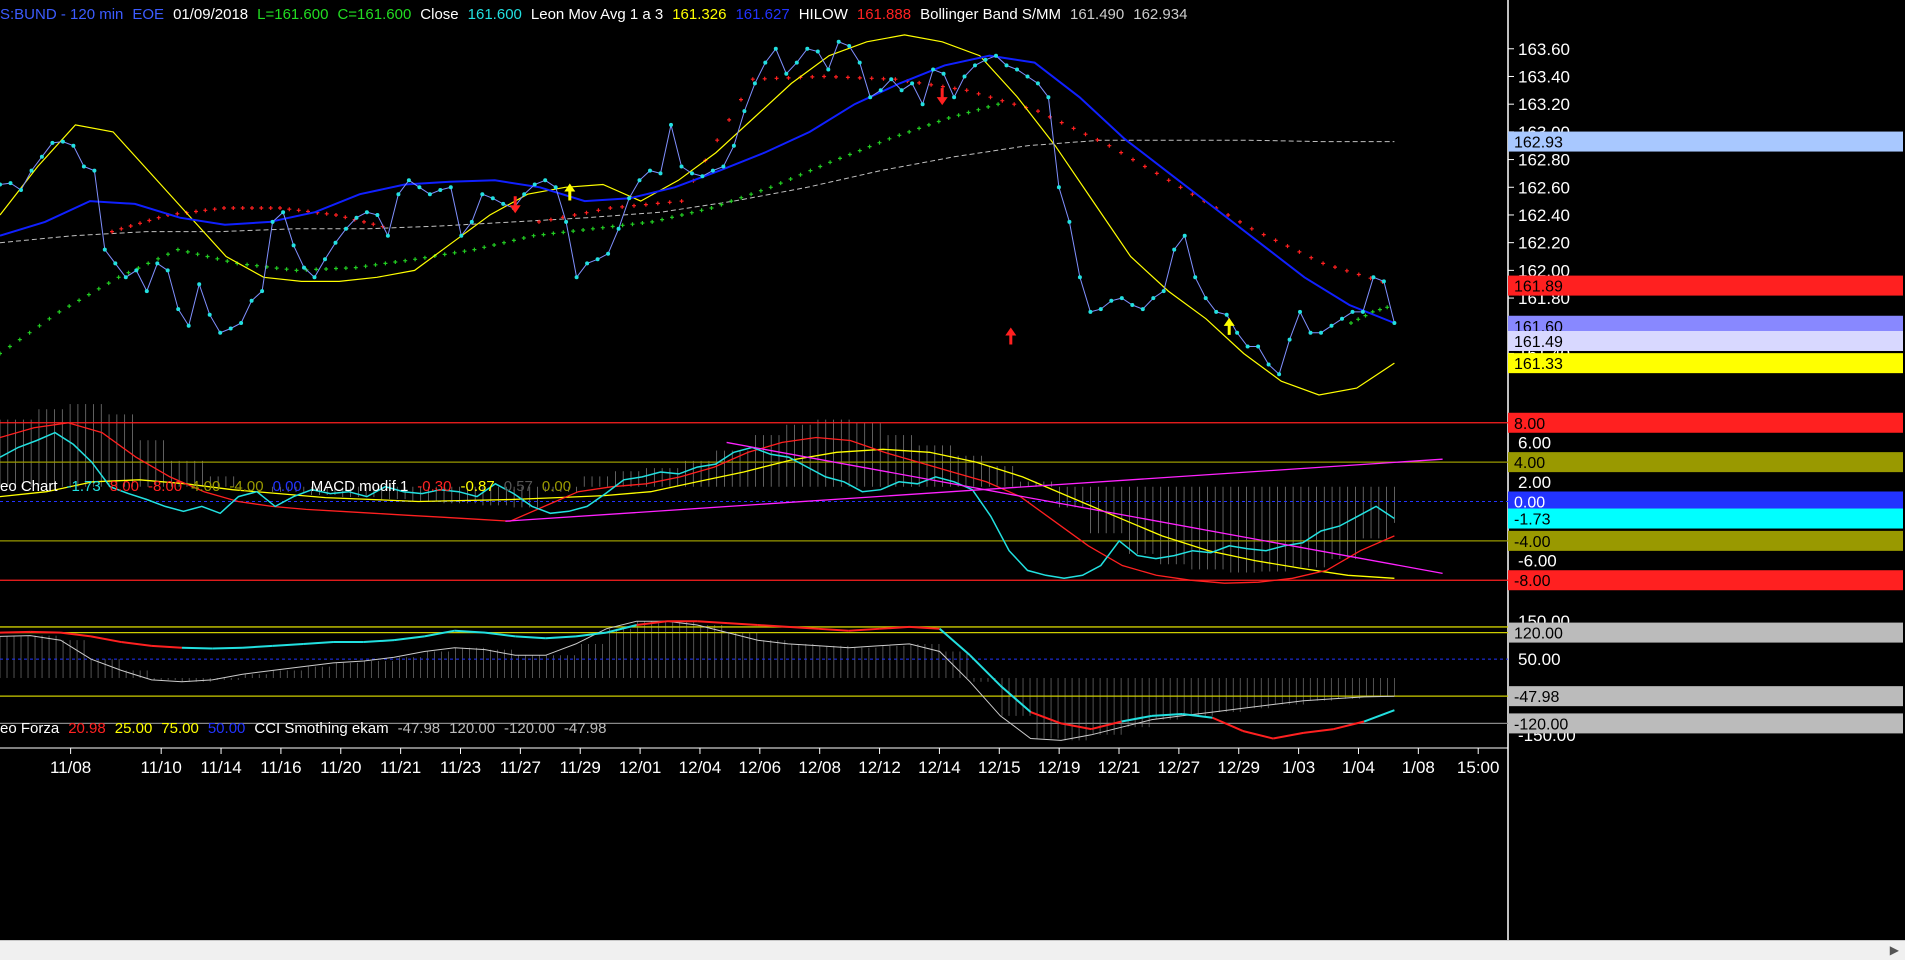  What do you see at coordinates (515, 205) in the screenshot?
I see `signal-arrow-icon` at bounding box center [515, 205].